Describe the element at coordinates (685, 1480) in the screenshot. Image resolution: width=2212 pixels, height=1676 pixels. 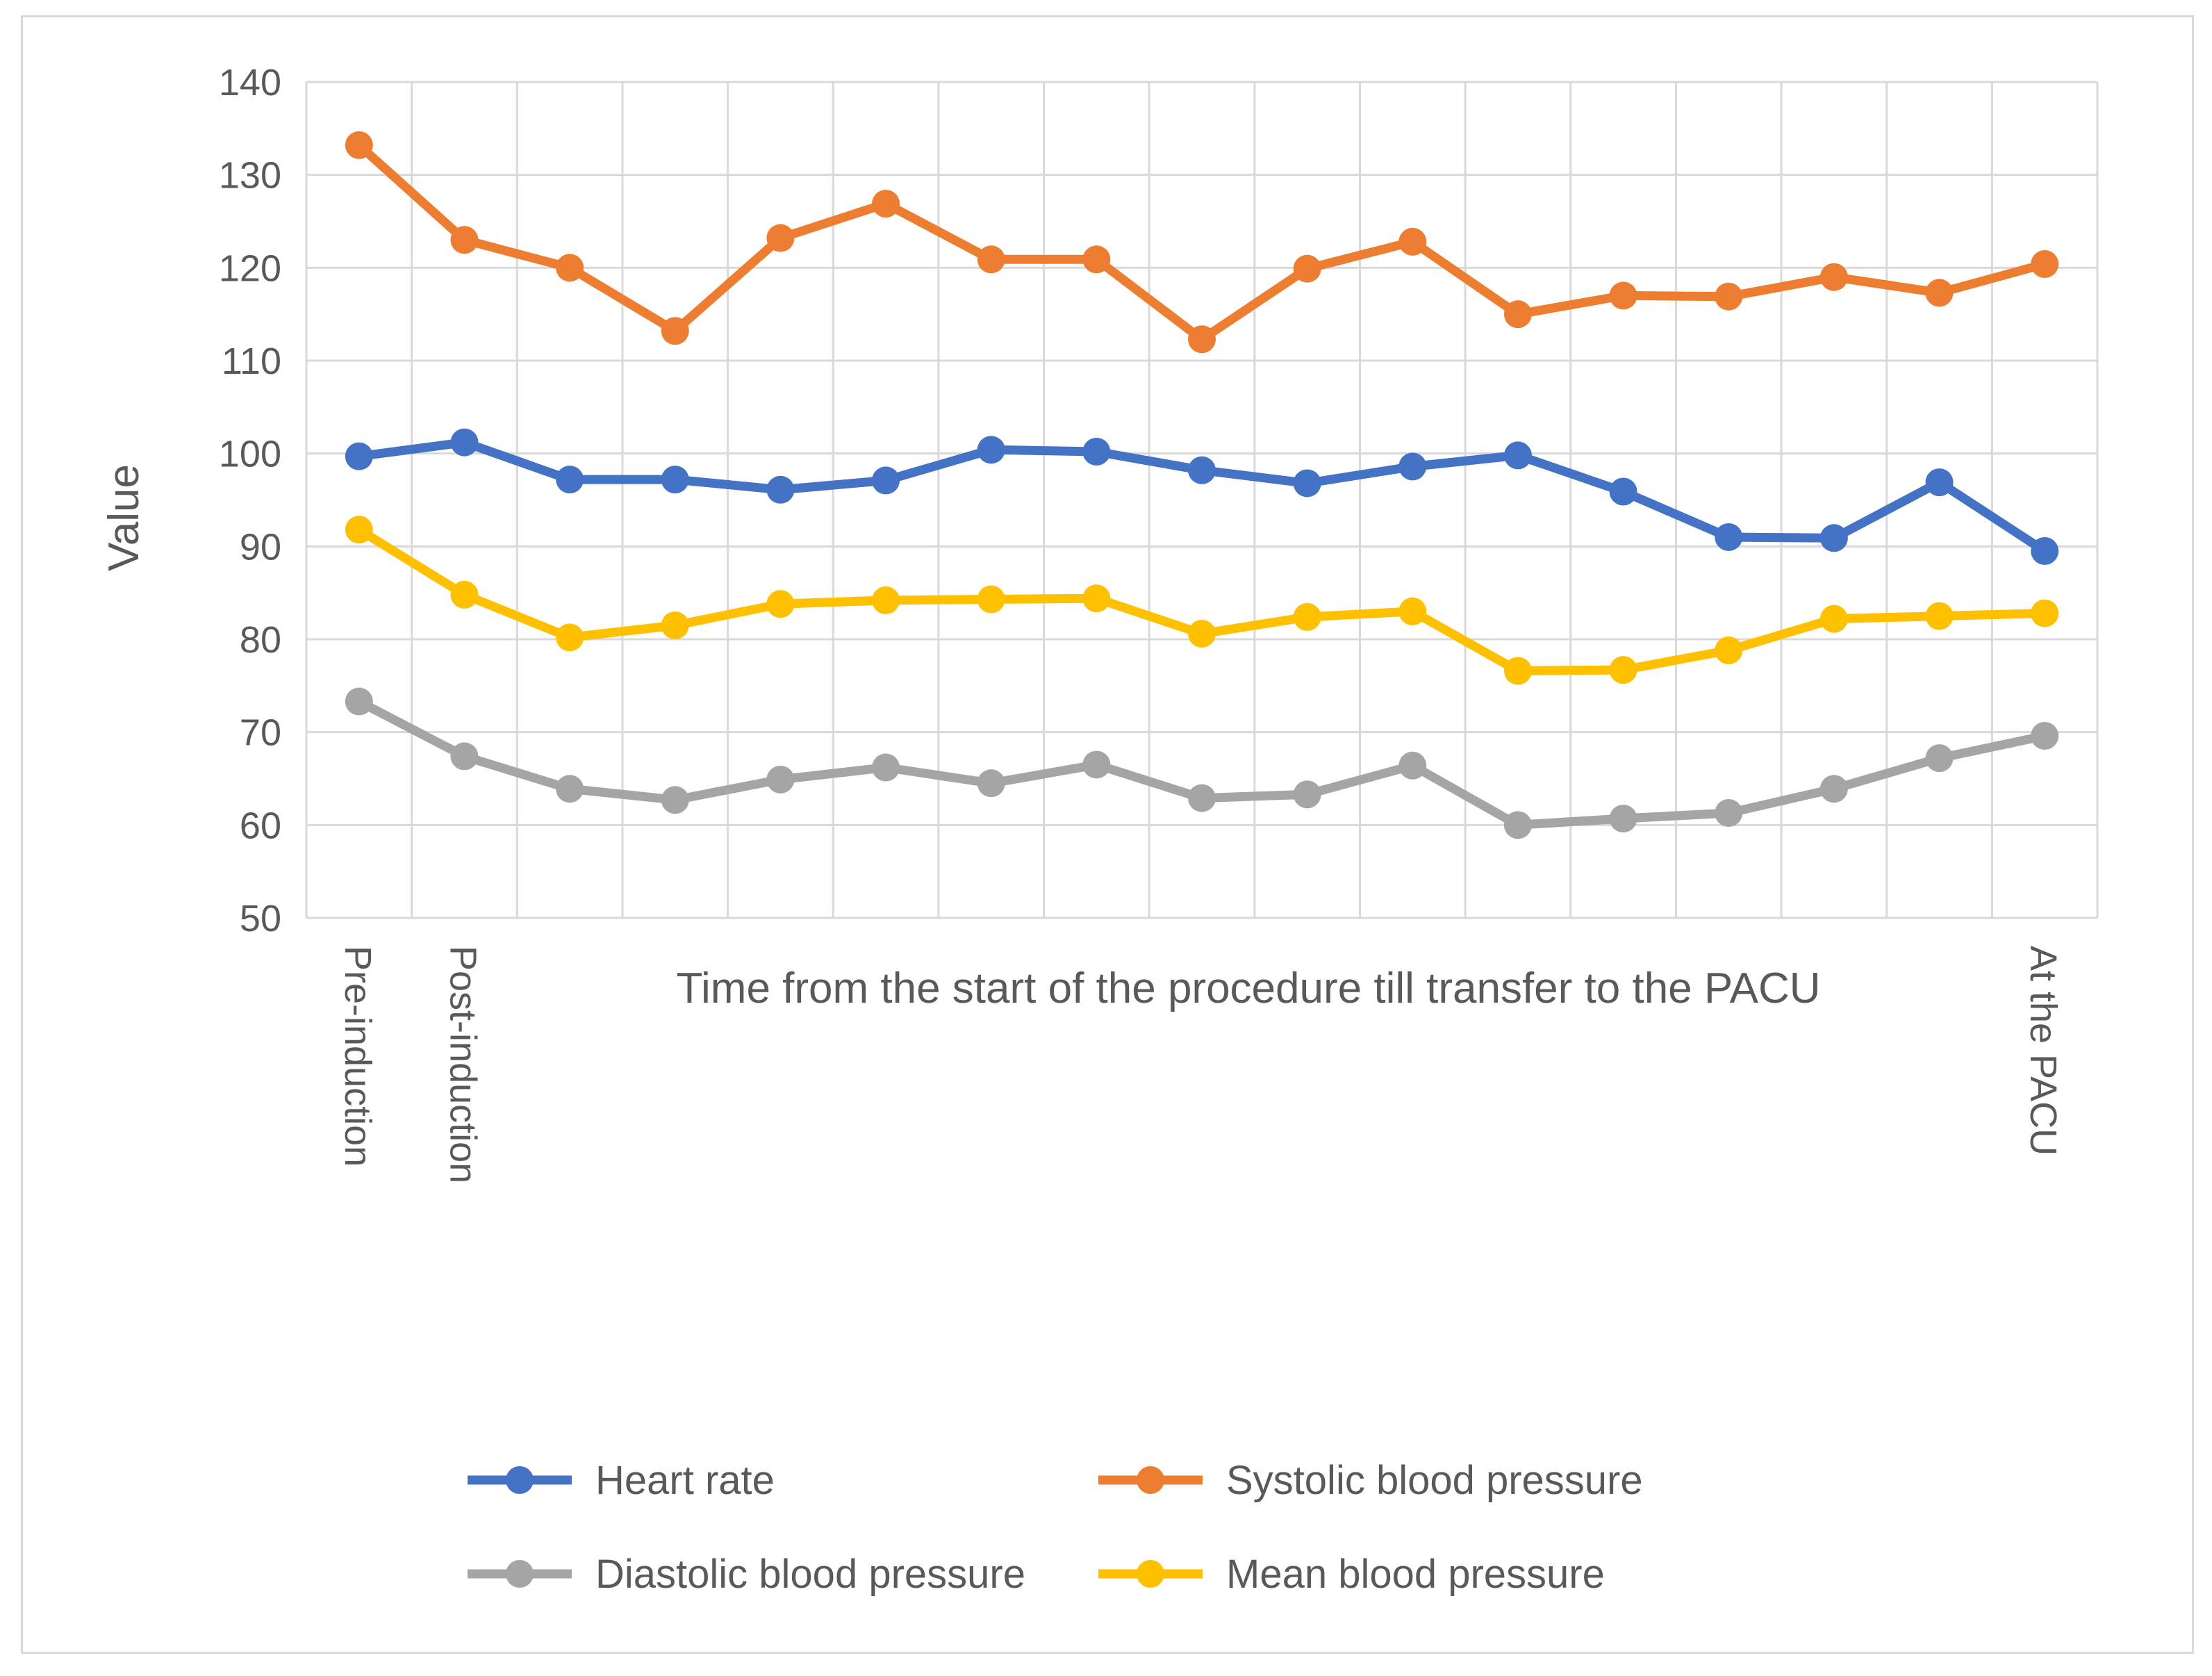
I see `legend-label: Heart rate` at that location.